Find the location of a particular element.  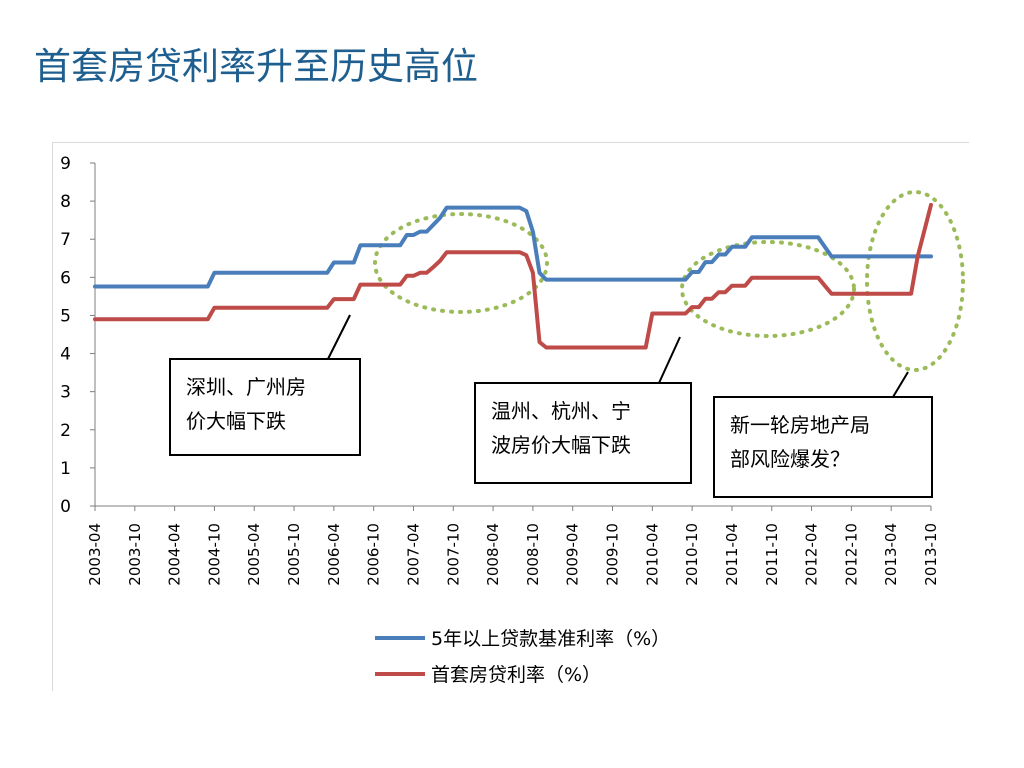

y-tick-label: 0 is located at coordinates (65, 507).